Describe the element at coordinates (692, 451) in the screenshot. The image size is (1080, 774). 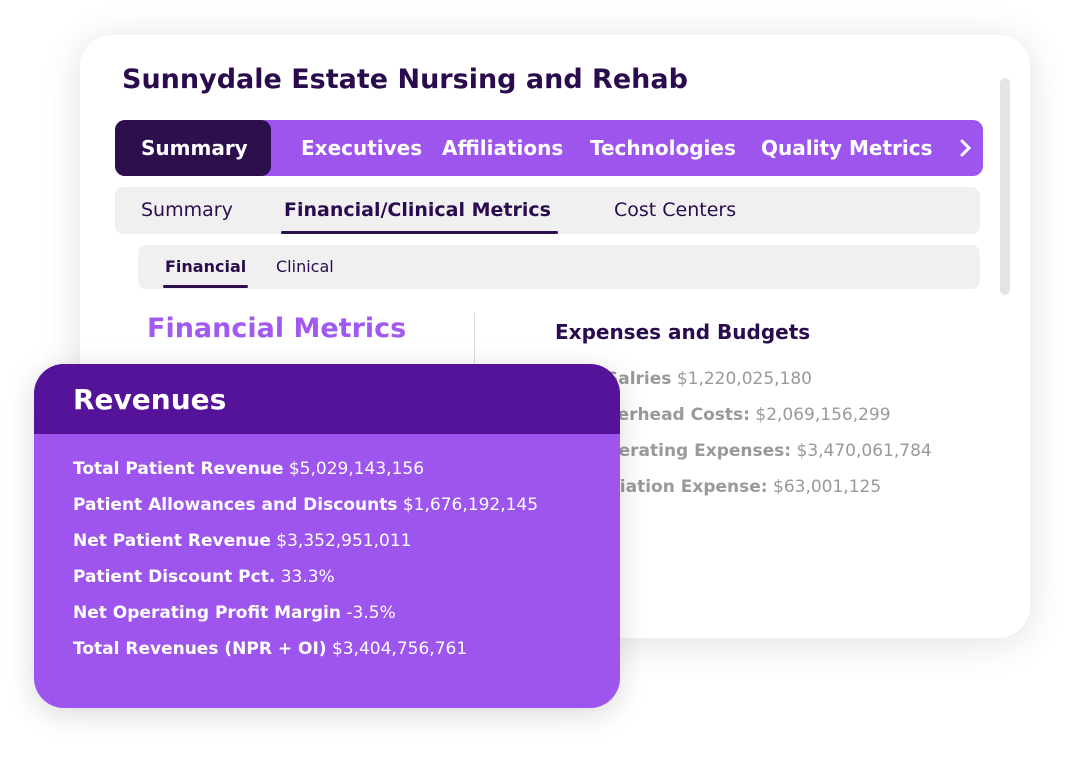
I see `label: Operating Expenses:` at that location.